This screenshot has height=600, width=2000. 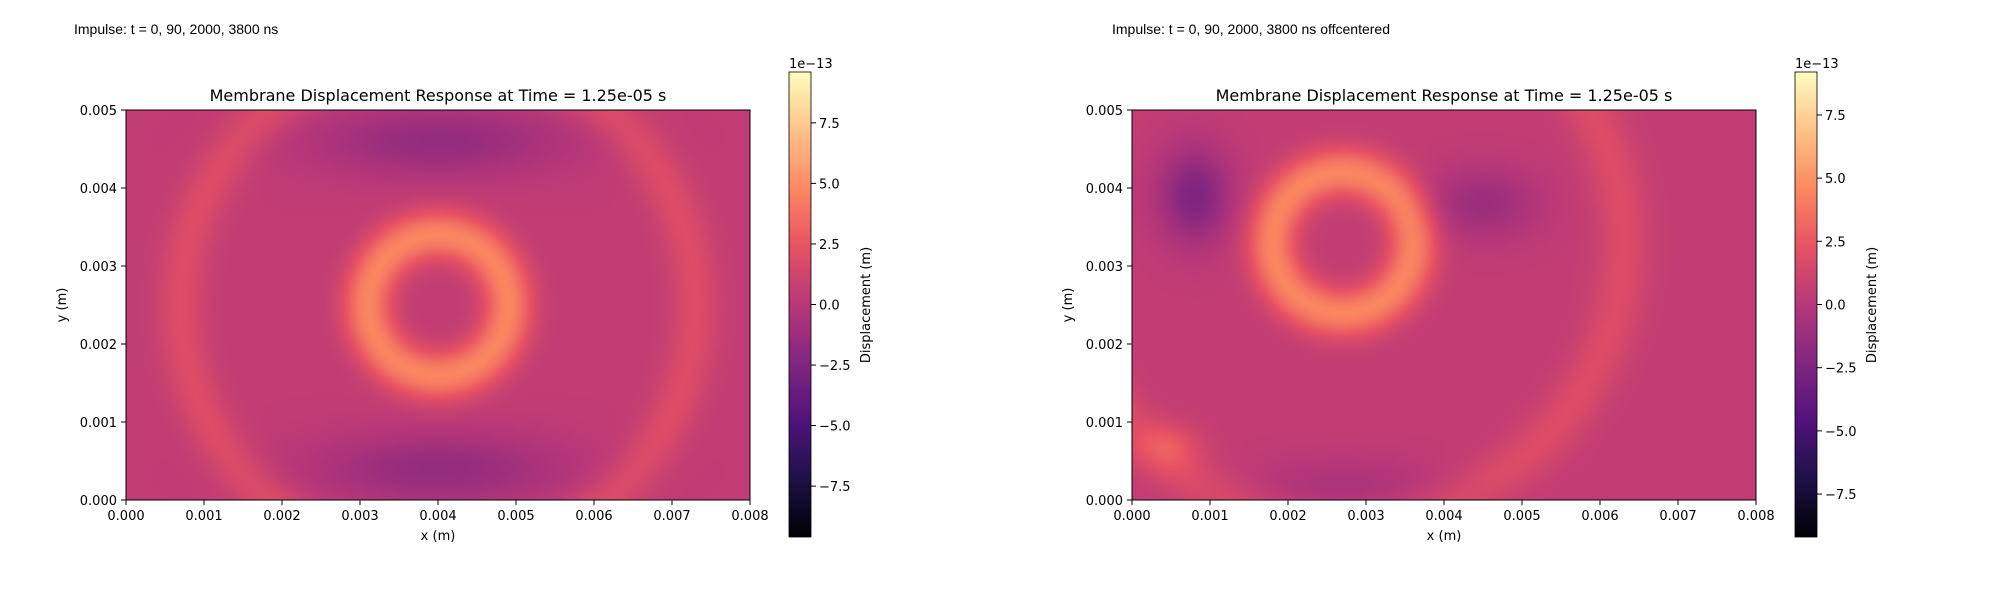 I want to click on colorbar-tick-label-left: 0.0, so click(x=829, y=306).